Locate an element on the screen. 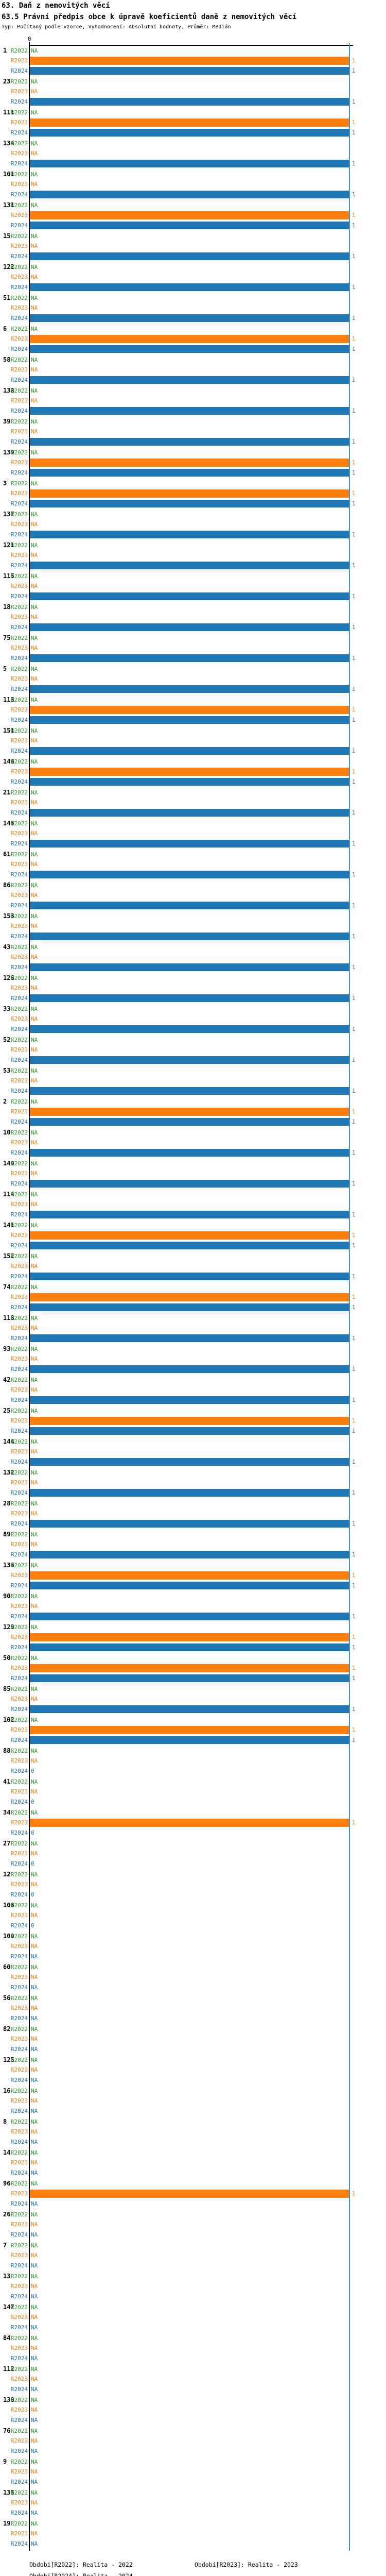  bar-r2023 is located at coordinates (189, 61).